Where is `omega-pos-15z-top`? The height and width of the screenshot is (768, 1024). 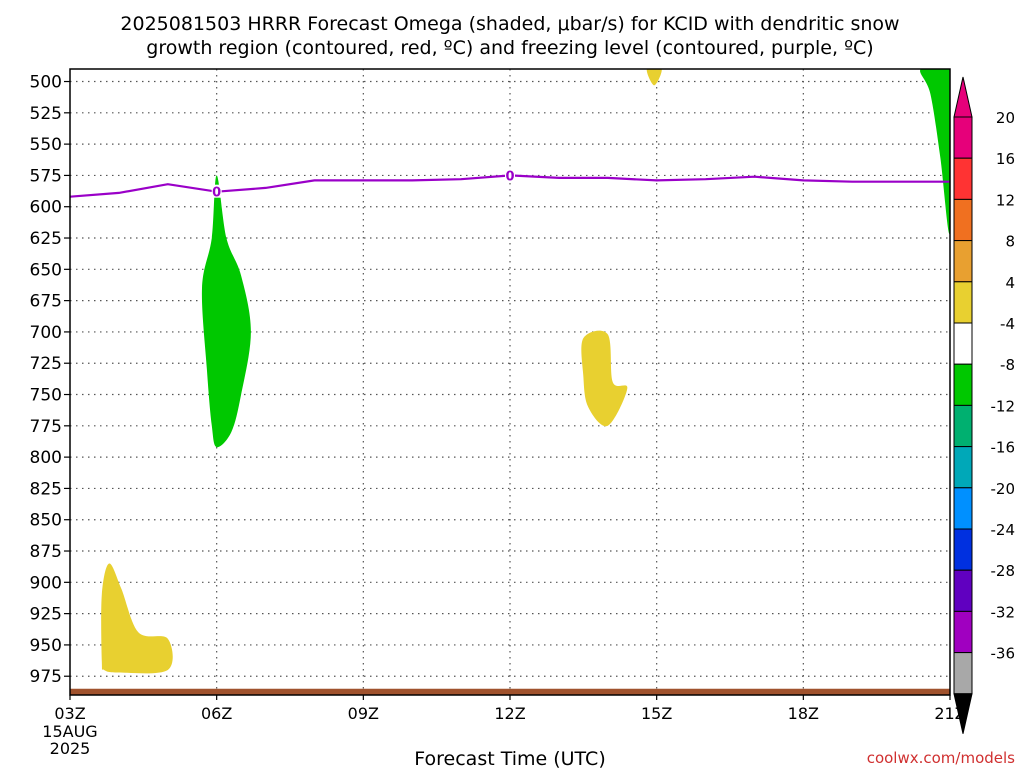 omega-pos-15z-top is located at coordinates (654, 77).